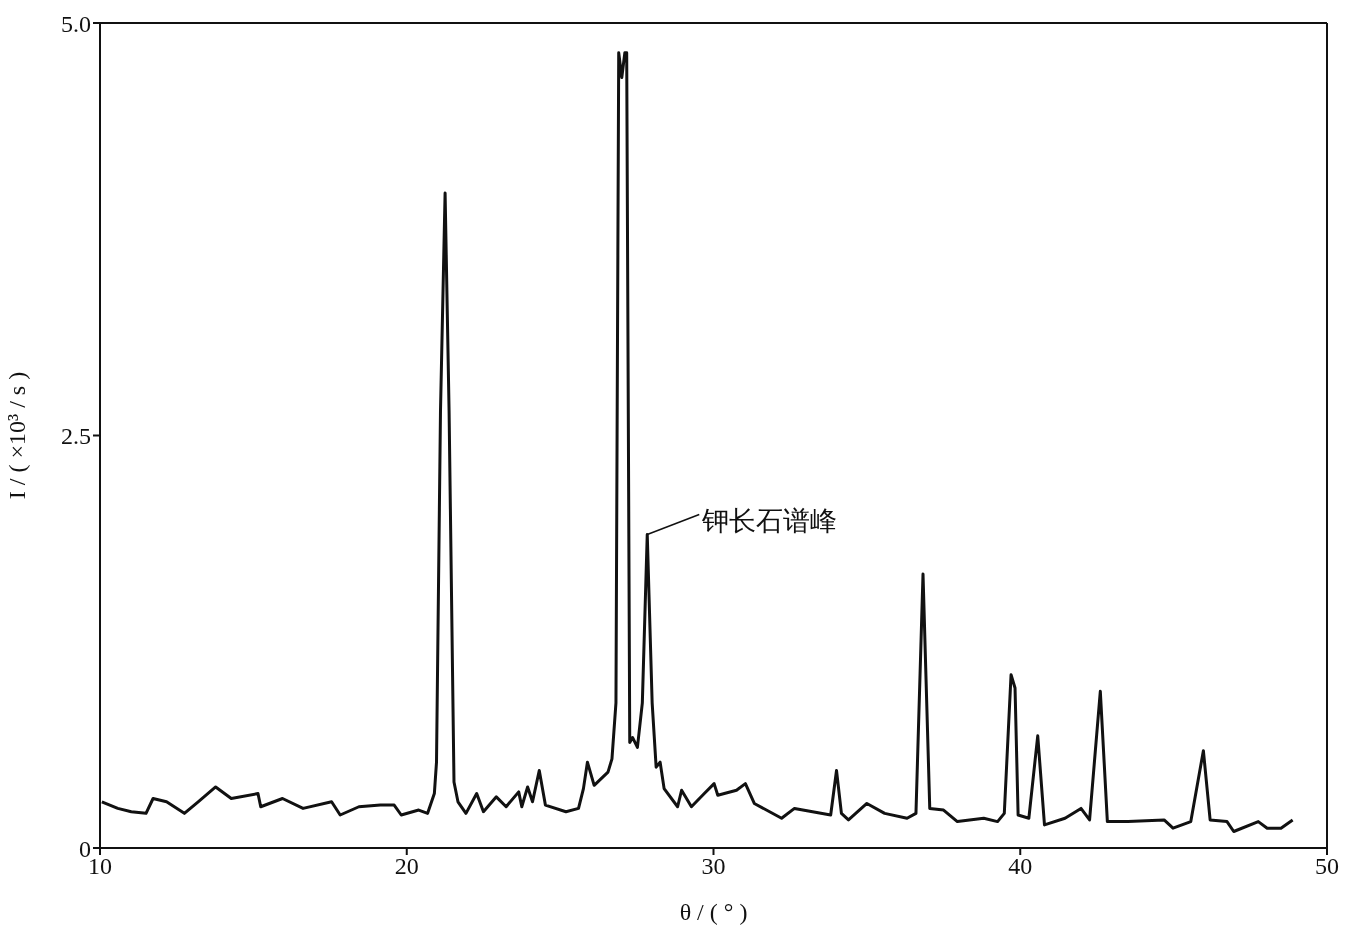  Describe the element at coordinates (1020, 866) in the screenshot. I see `x-tick-label: 40` at that location.